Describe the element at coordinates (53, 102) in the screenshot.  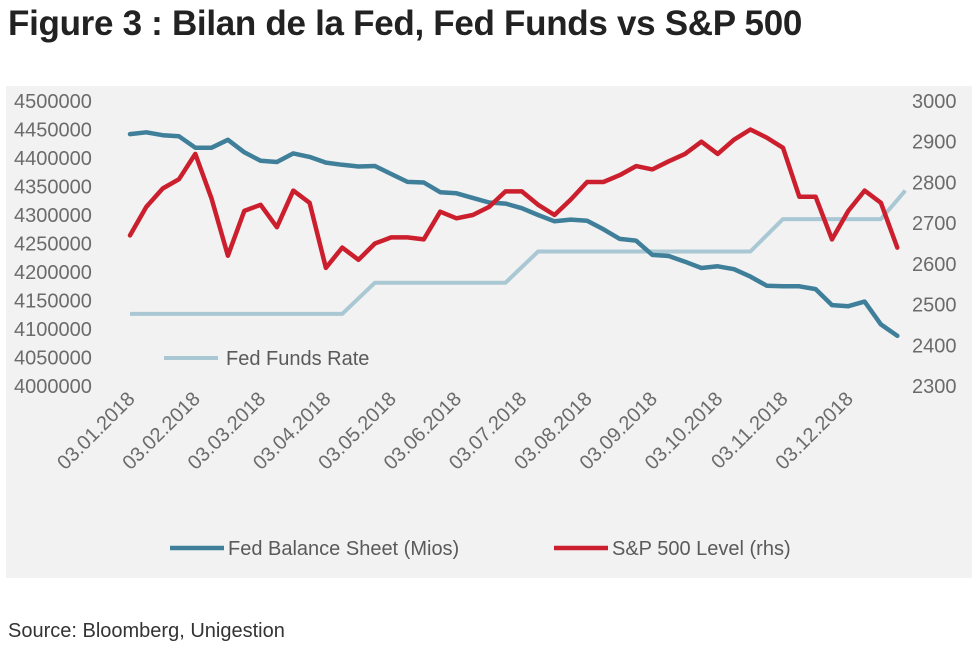
I see `left-tick-label: 4500000` at that location.